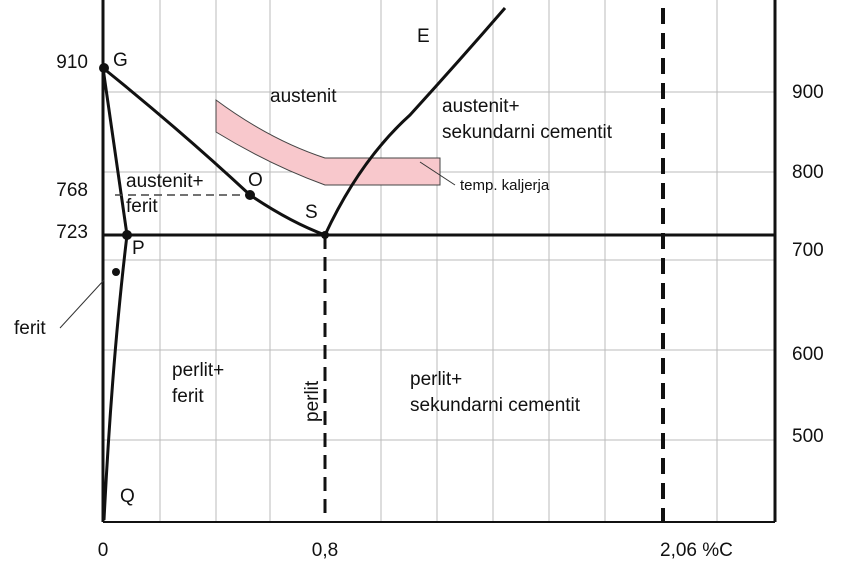 Image resolution: width=842 pixels, height=567 pixels. I want to click on pq-line, so click(115, 377).